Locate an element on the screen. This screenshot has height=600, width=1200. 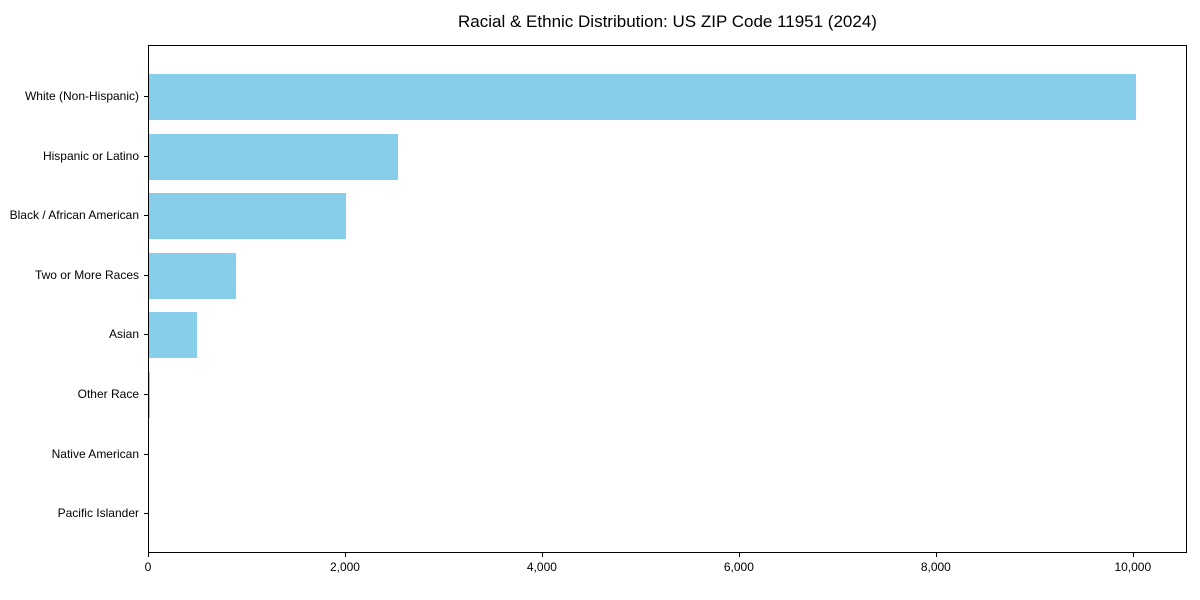
y-tick-label-pacific-islander: Pacific Islander is located at coordinates (98, 513).